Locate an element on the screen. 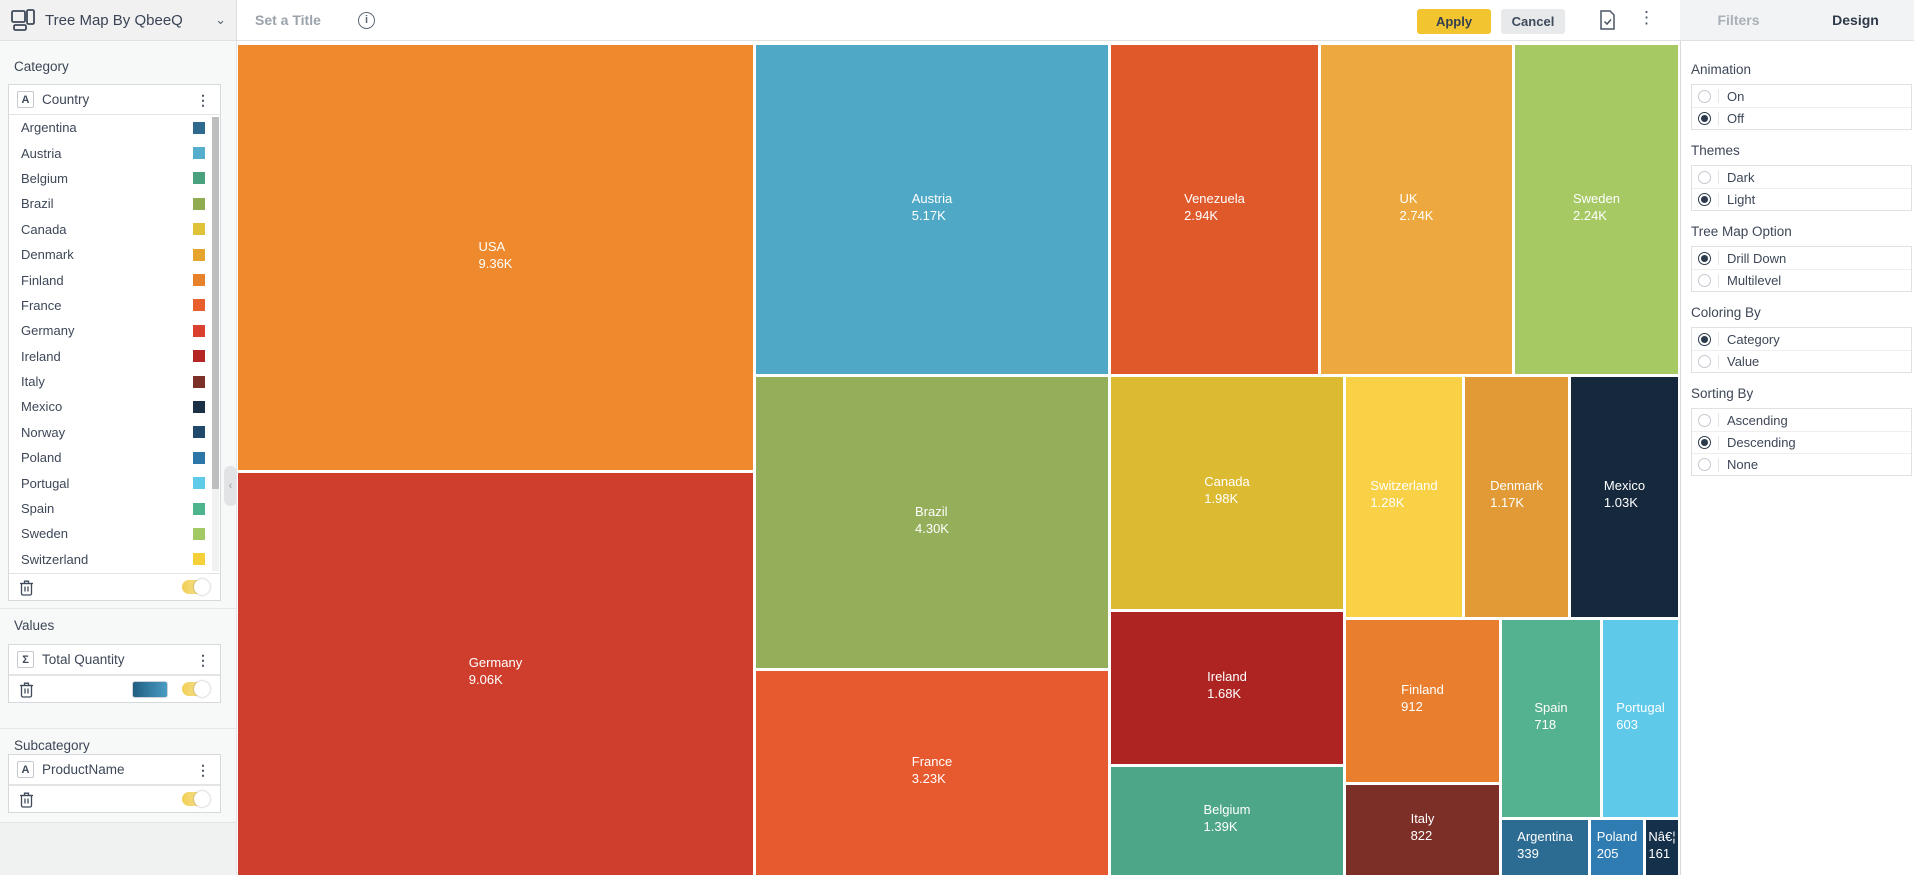 The width and height of the screenshot is (1914, 875). radio-option-off: Off is located at coordinates (1801, 118).